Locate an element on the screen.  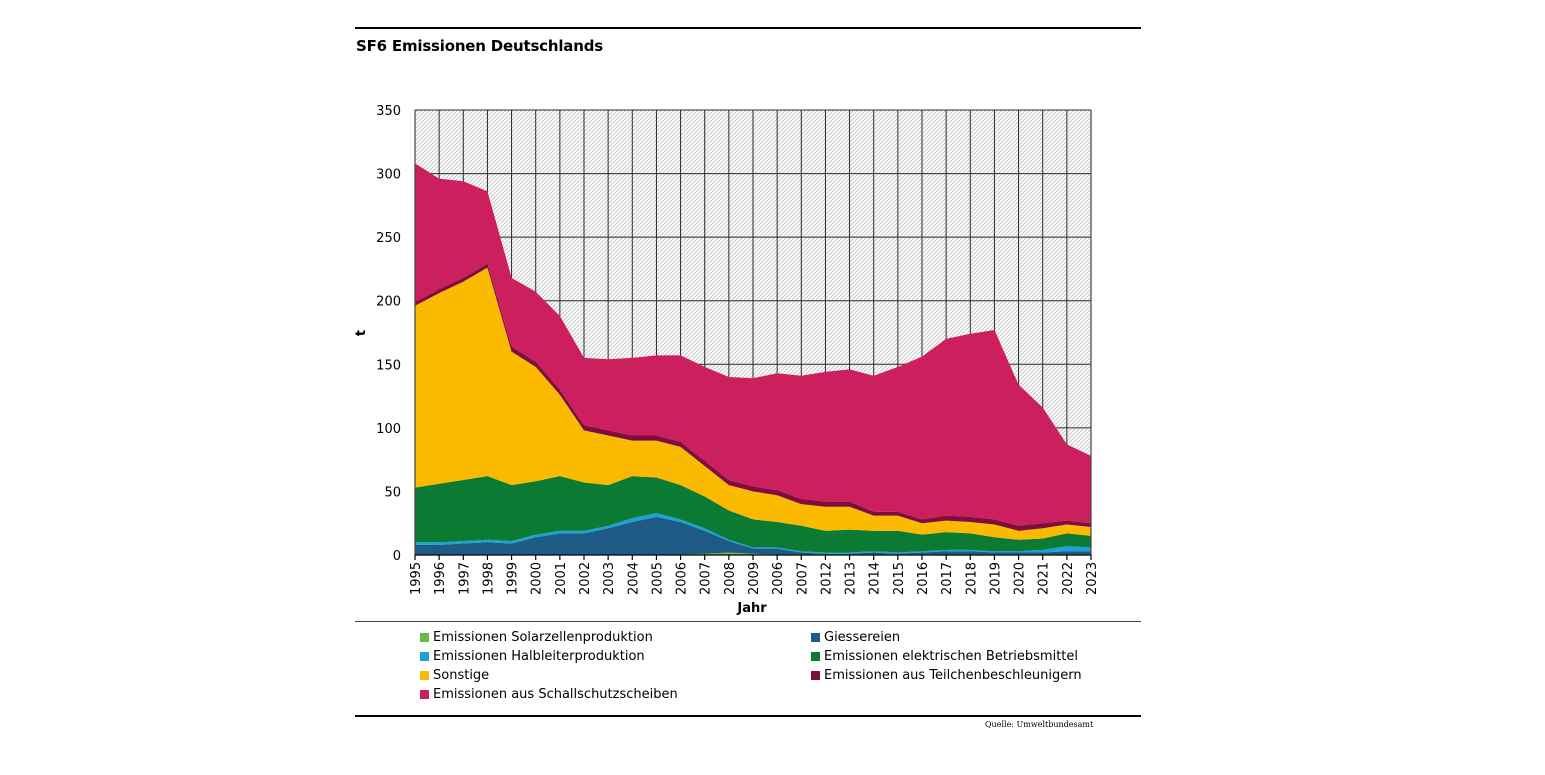
legend-item-solarzellen: Emissionen Solarzellenproduktion is located at coordinates (536, 637).